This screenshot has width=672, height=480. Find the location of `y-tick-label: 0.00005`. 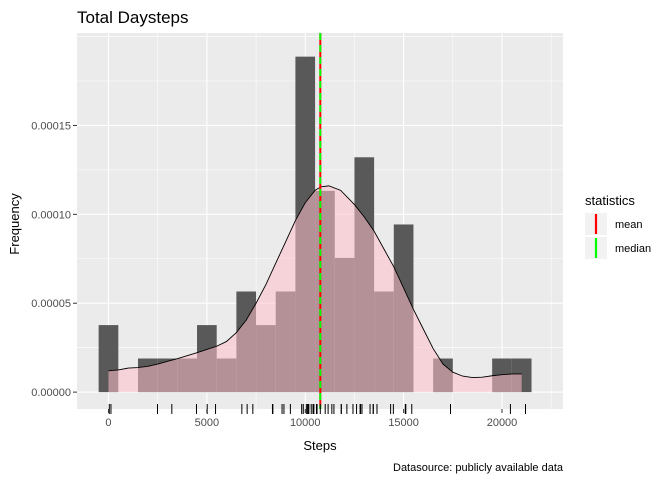

y-tick-label: 0.00005 is located at coordinates (51, 304).